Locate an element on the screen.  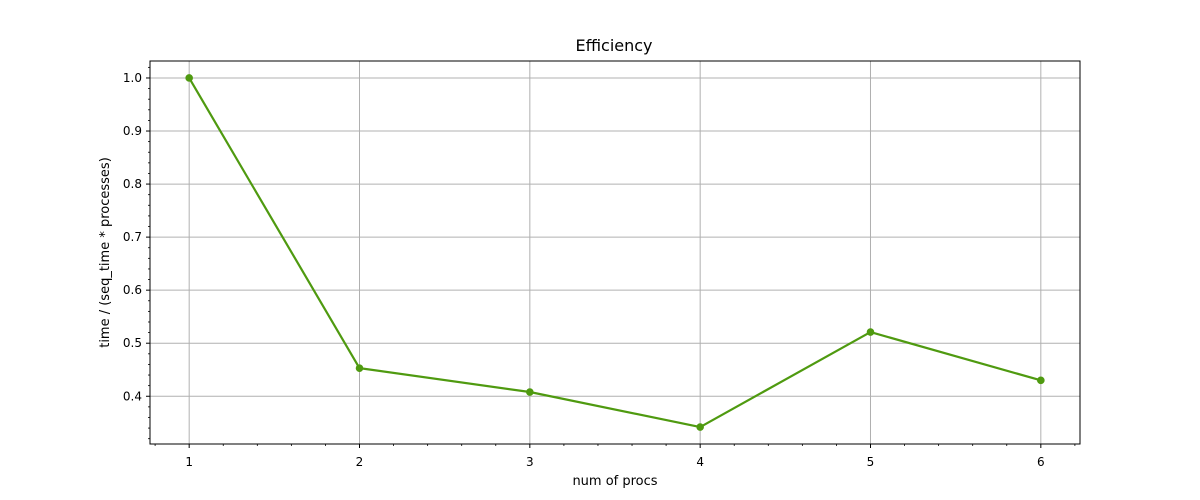
x-axis-label: num of procs is located at coordinates (614, 481).